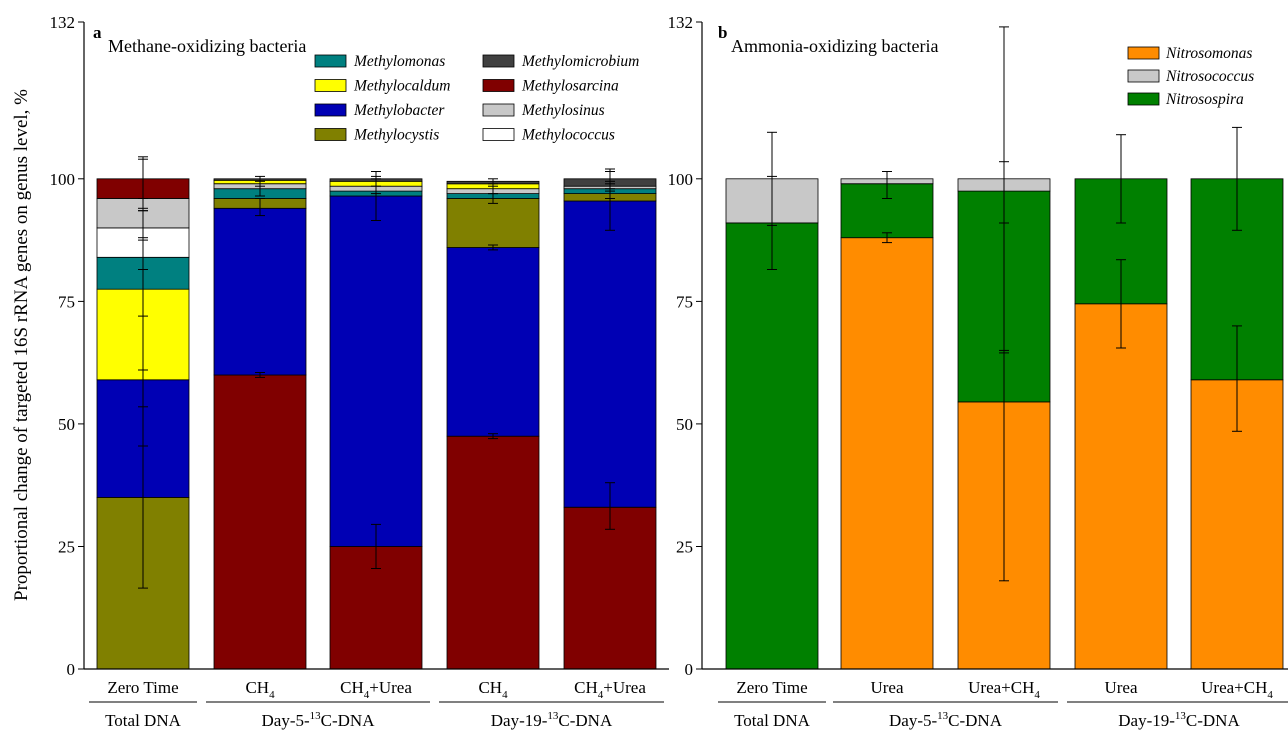 This screenshot has height=739, width=1288. I want to click on legend-label: Nitrosococcus, so click(1209, 76).